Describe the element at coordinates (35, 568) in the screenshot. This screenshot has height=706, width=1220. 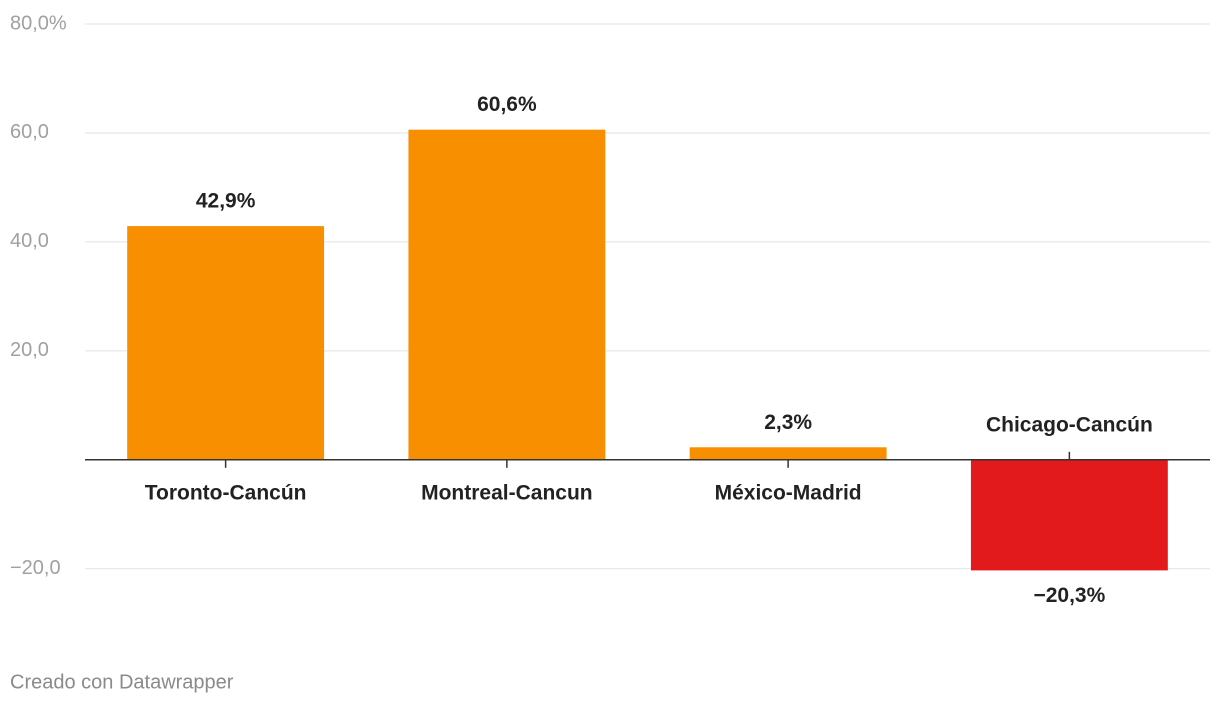
I see `y-tick-label: −20,0` at that location.